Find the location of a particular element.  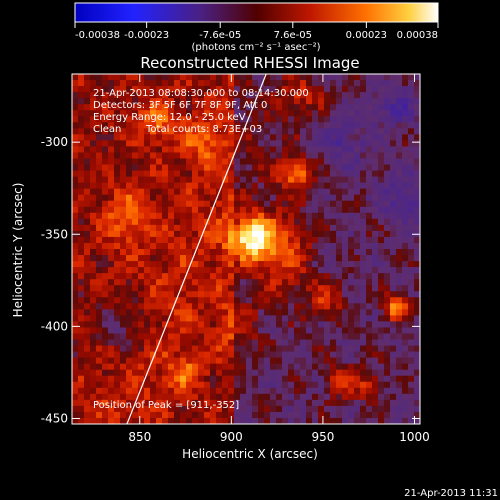

annotation-total-counts: Total counts: 8.73E+03 is located at coordinates (203, 129).